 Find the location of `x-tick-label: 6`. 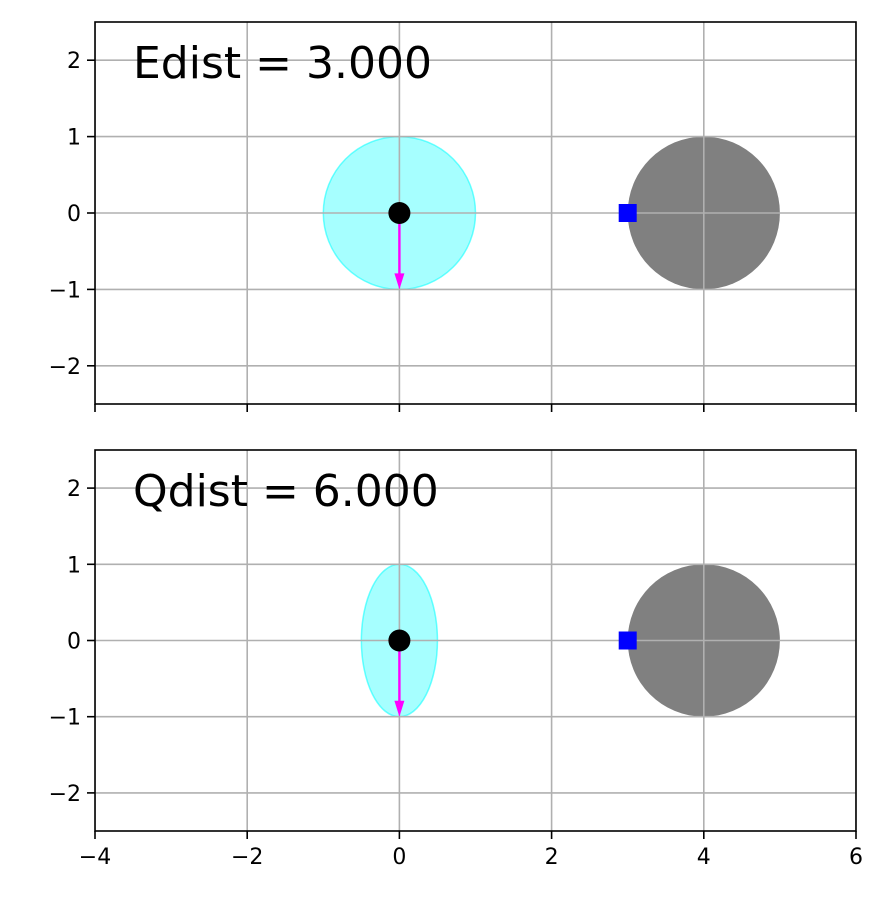

x-tick-label: 6 is located at coordinates (856, 857).